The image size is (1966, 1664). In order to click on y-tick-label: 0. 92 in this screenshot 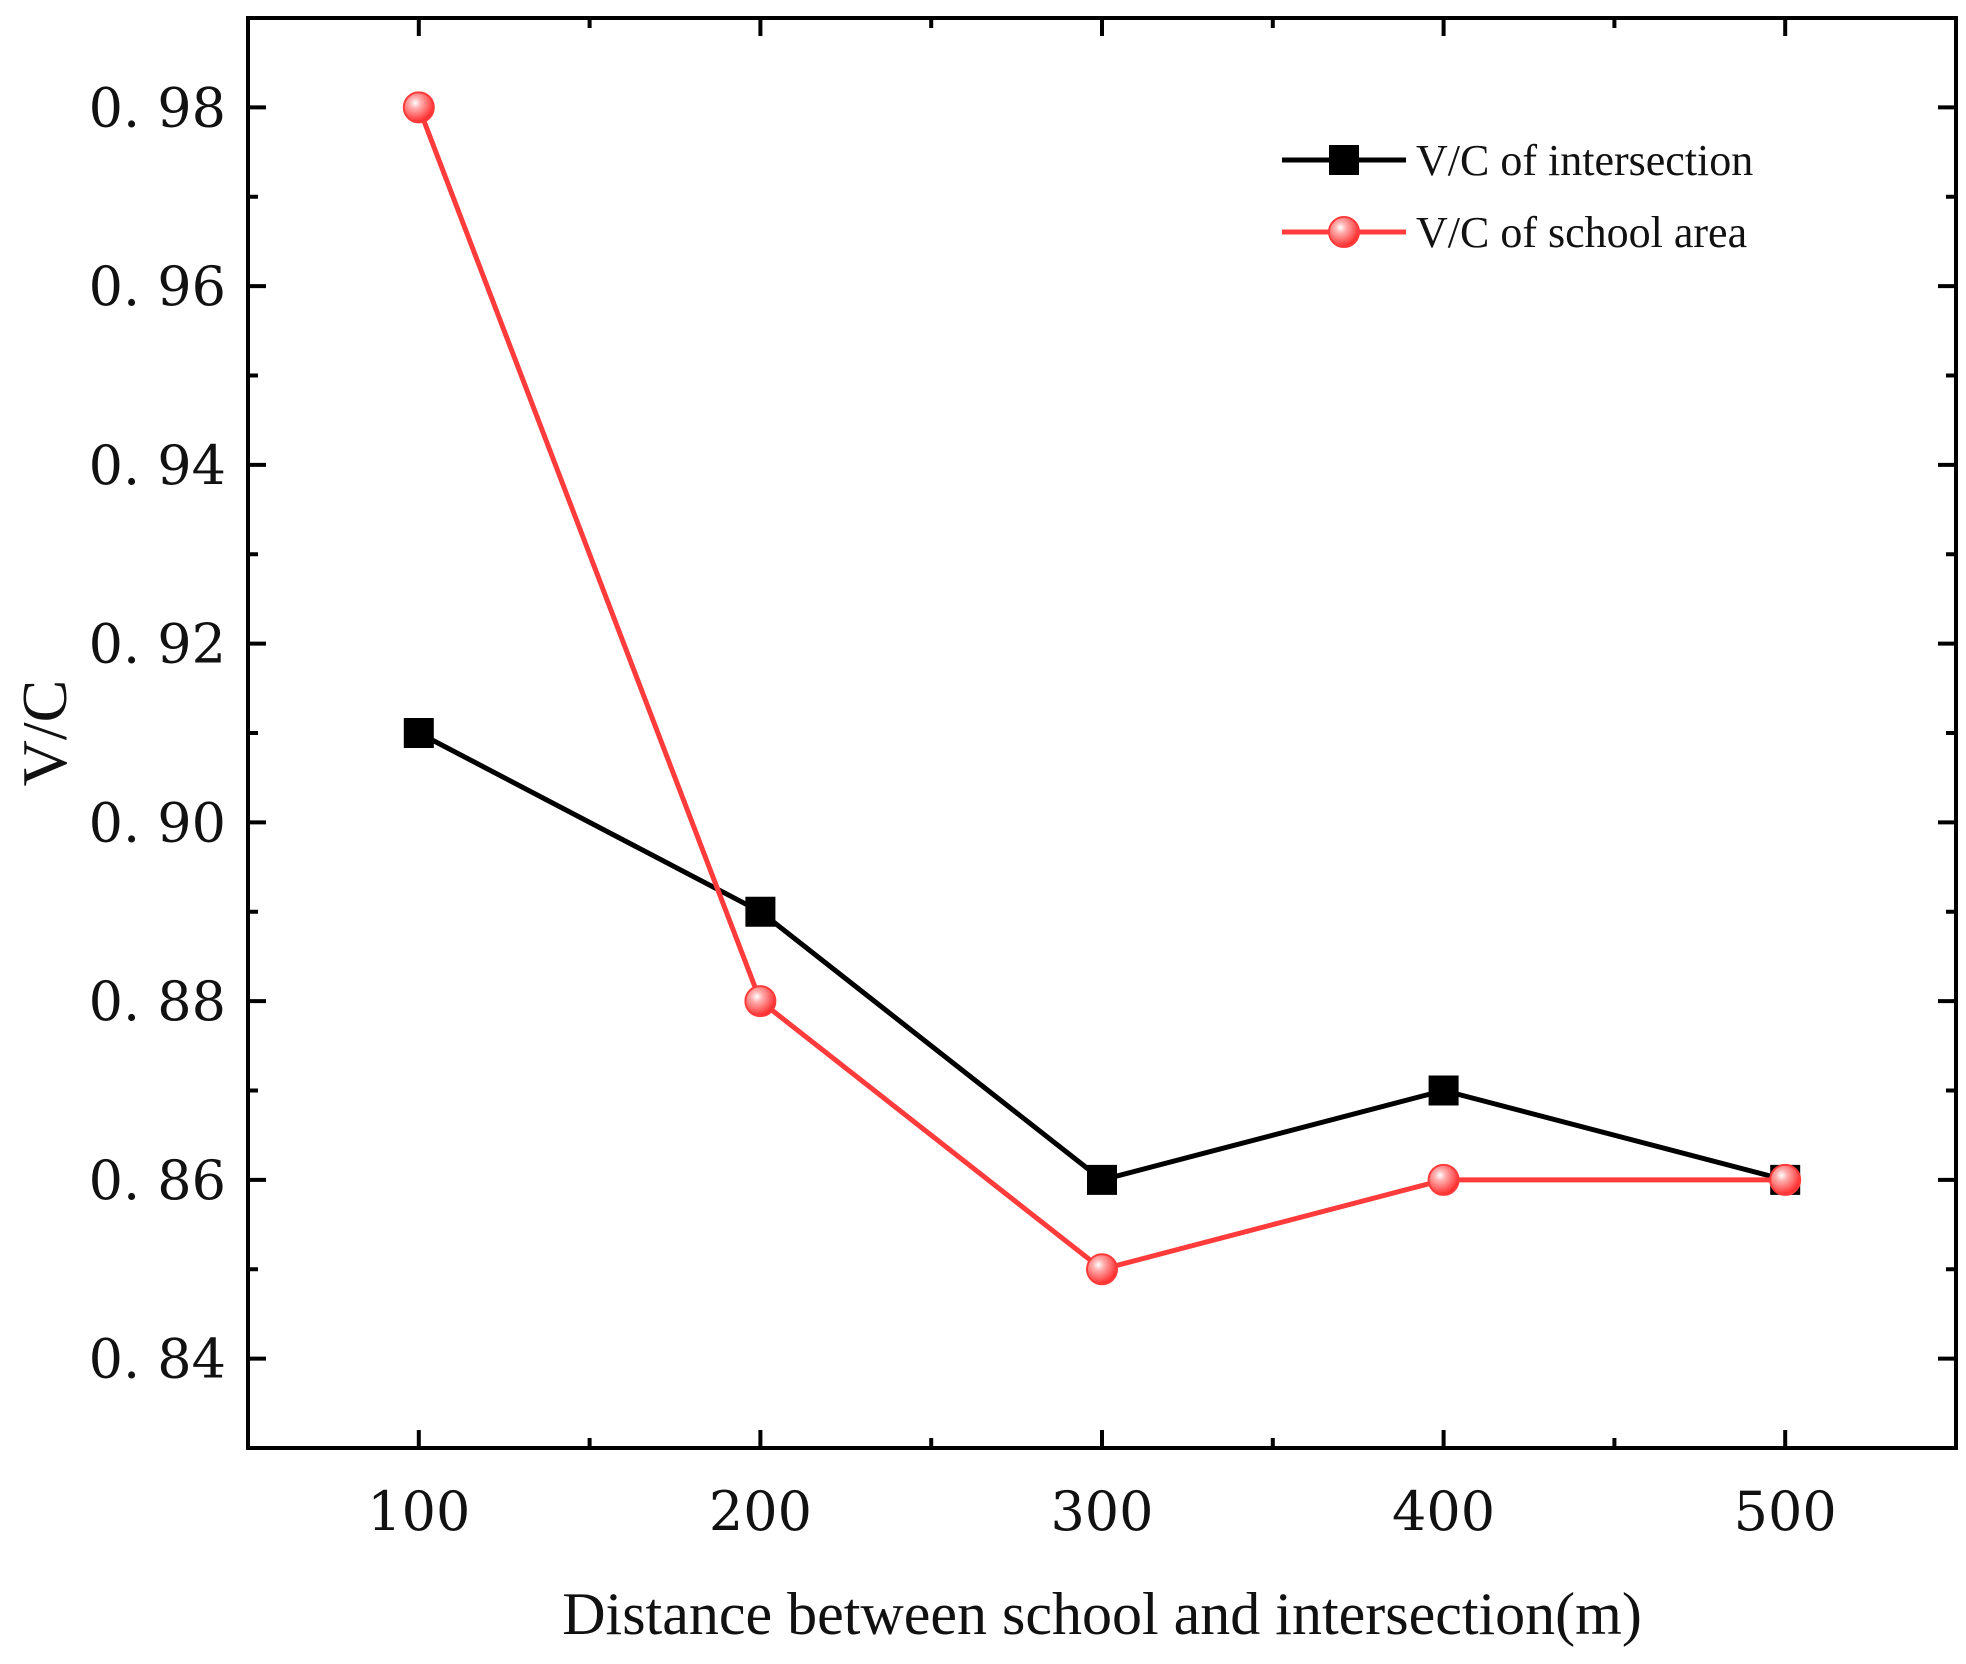, I will do `click(157, 644)`.